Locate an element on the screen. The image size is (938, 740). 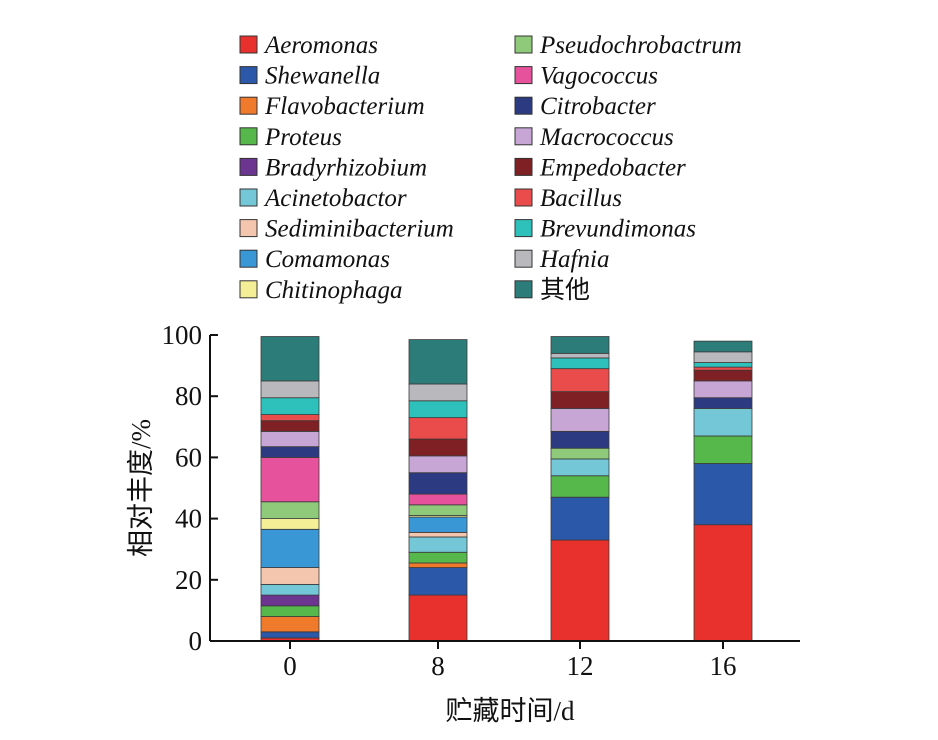
legend-label: 其他 is located at coordinates (565, 290).